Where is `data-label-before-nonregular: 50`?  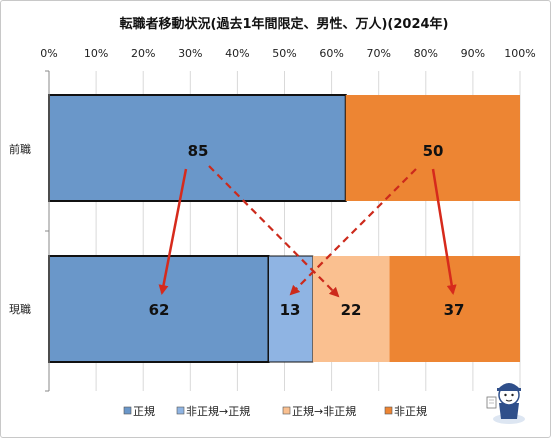
data-label-before-nonregular: 50 is located at coordinates (433, 151).